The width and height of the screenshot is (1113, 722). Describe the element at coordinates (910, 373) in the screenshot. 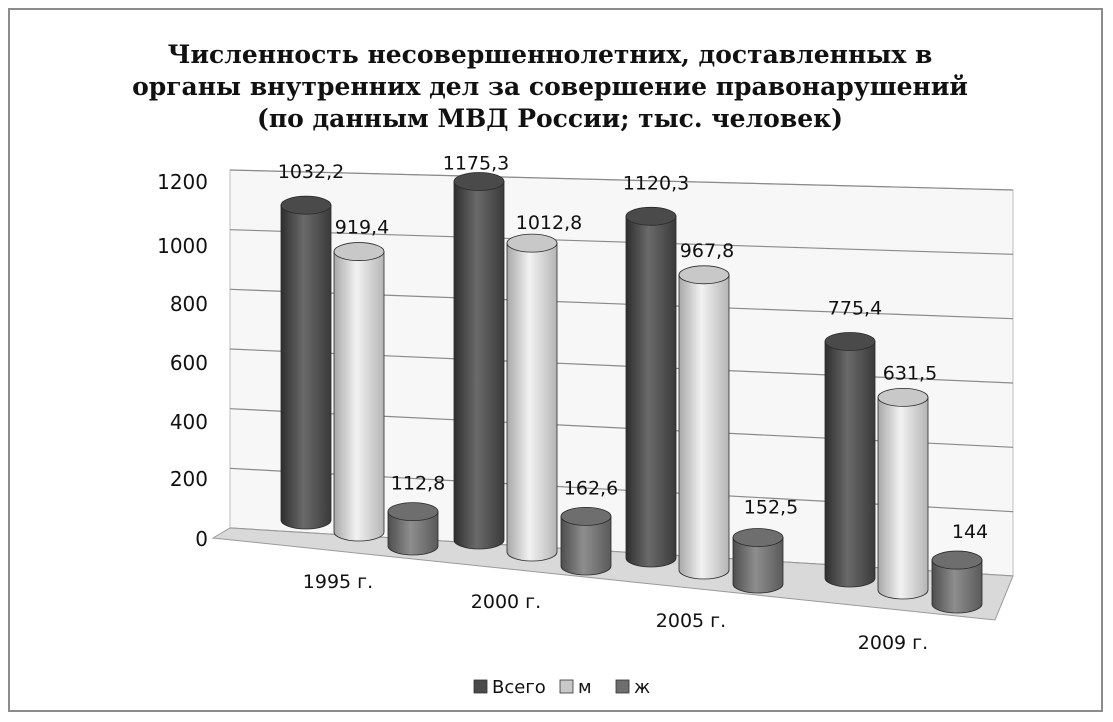

I see `data-label: 631,5` at that location.